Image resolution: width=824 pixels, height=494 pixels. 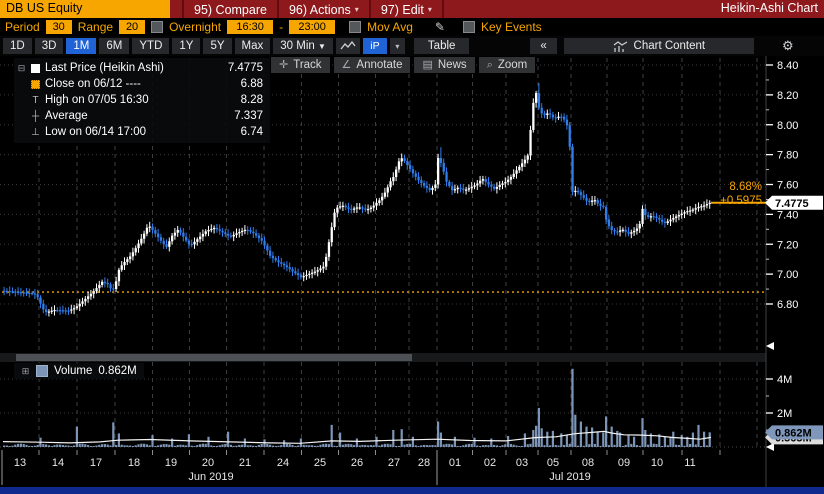 I want to click on svg-text: 7.40, so click(x=787, y=215).